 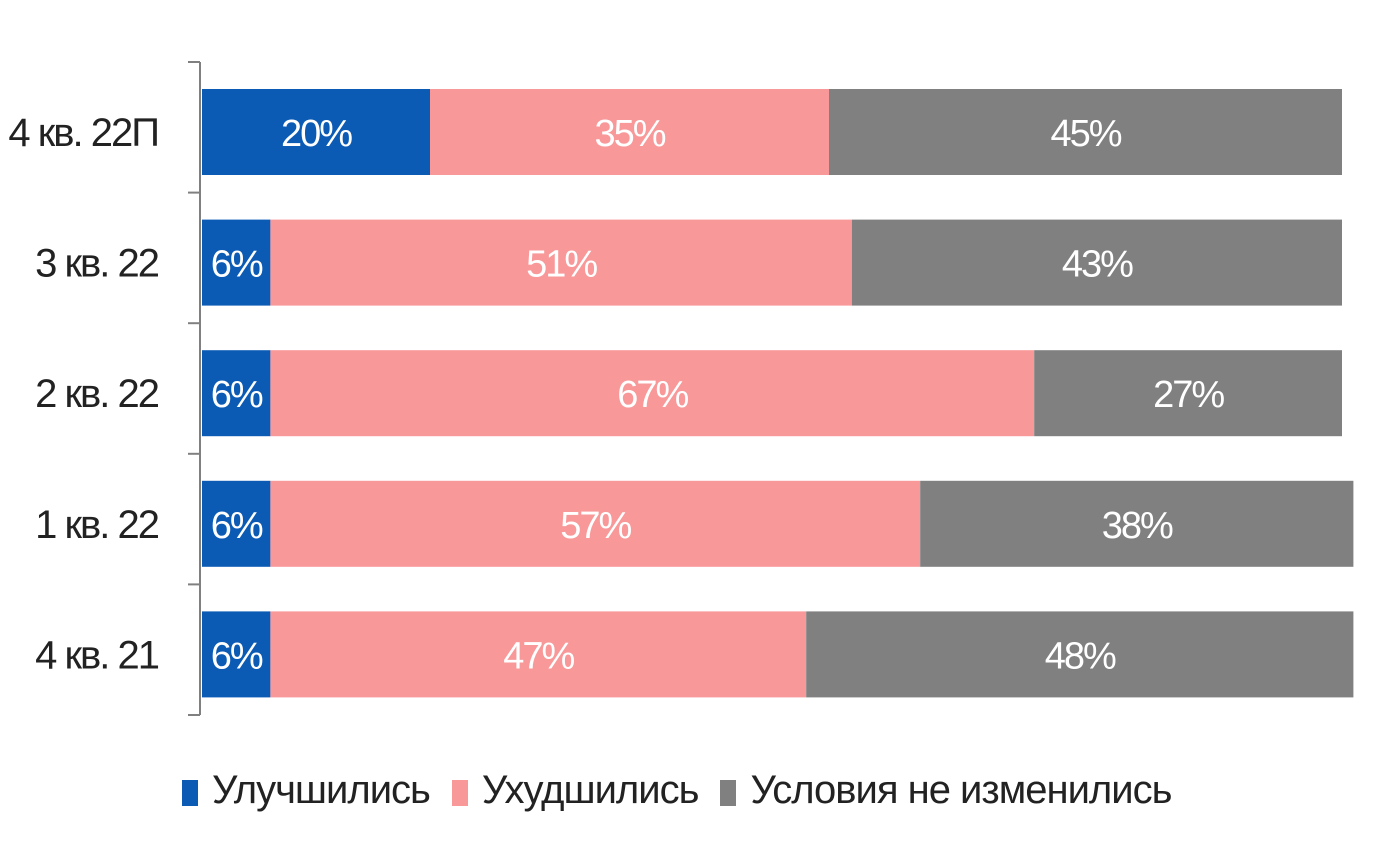 I want to click on data-label: 51%, so click(x=561, y=265).